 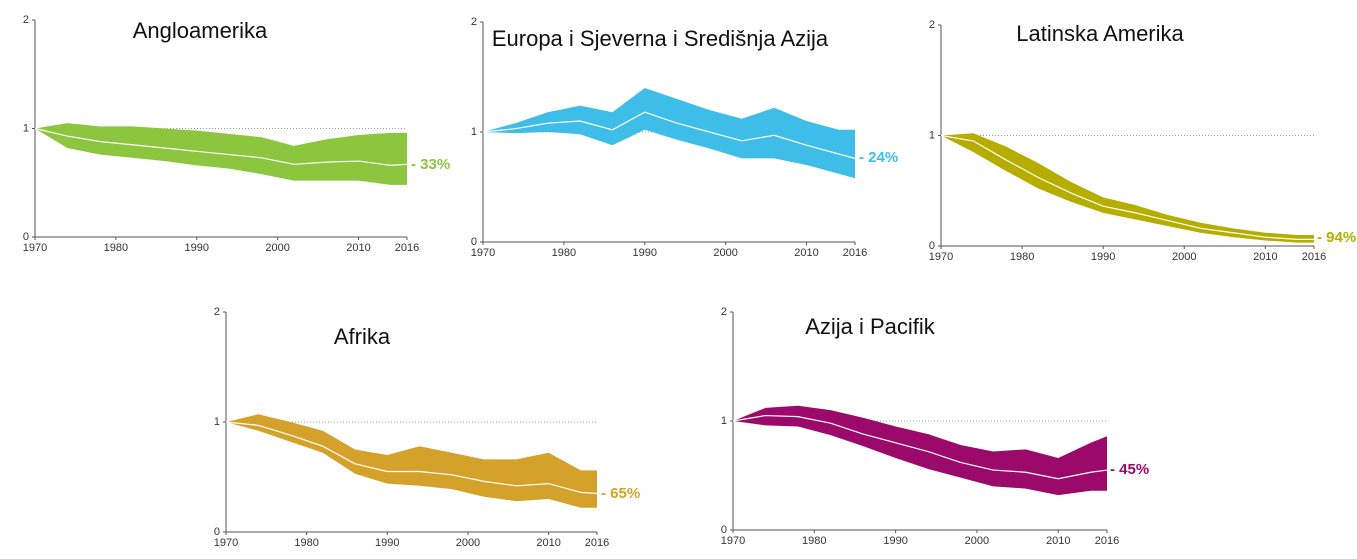 I want to click on change-annotation: - 33%, so click(x=430, y=164).